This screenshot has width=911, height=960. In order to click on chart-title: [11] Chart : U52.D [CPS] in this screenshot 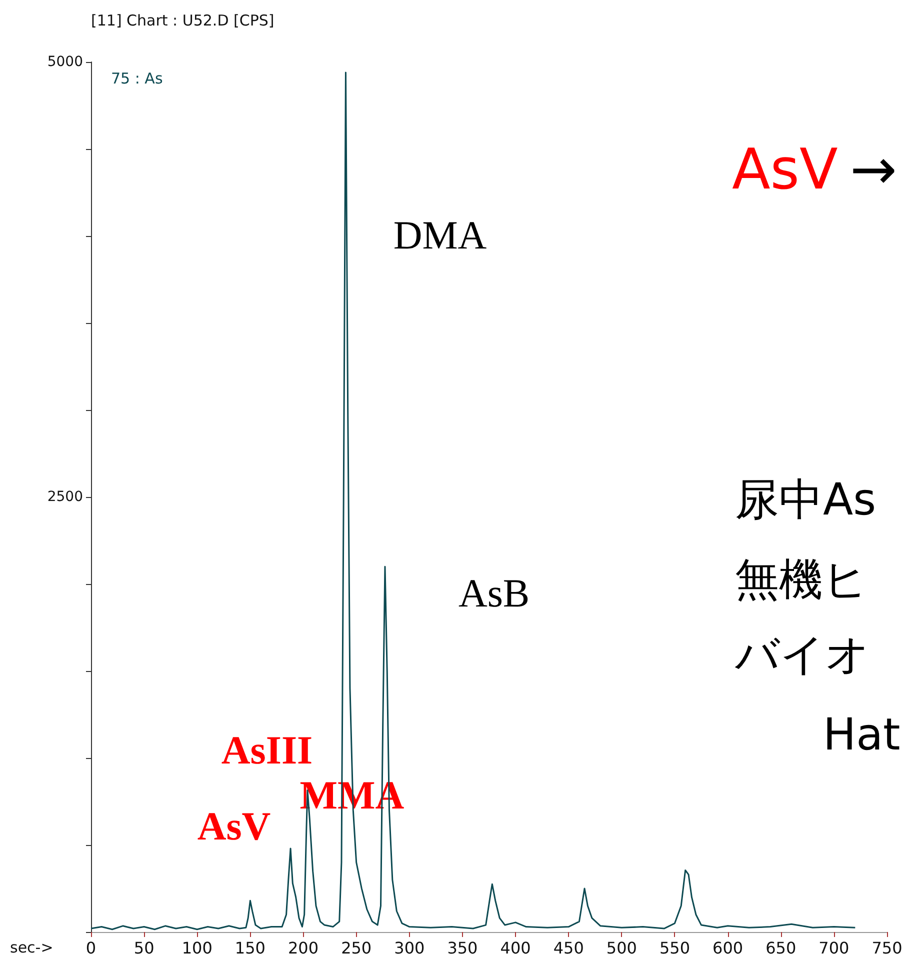, I will do `click(182, 21)`.